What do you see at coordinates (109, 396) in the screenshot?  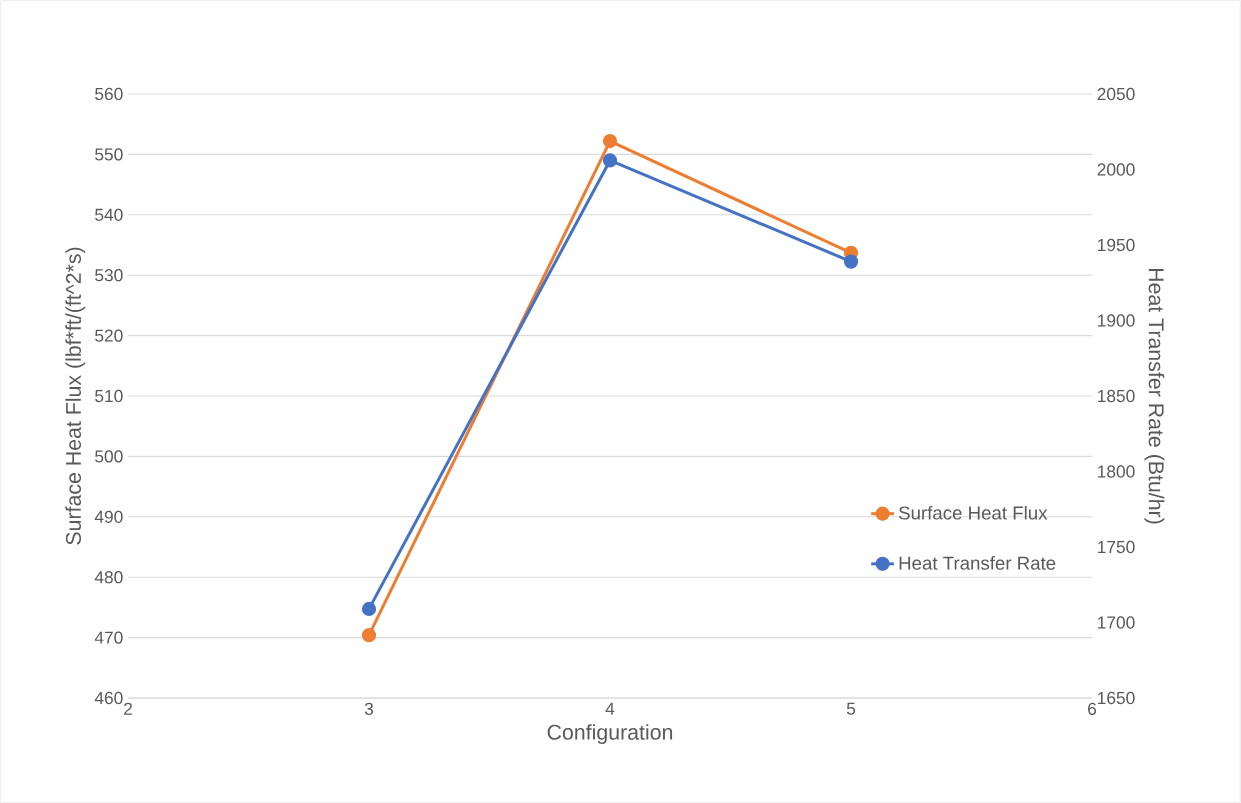 I see `y-tick-label: 510` at bounding box center [109, 396].